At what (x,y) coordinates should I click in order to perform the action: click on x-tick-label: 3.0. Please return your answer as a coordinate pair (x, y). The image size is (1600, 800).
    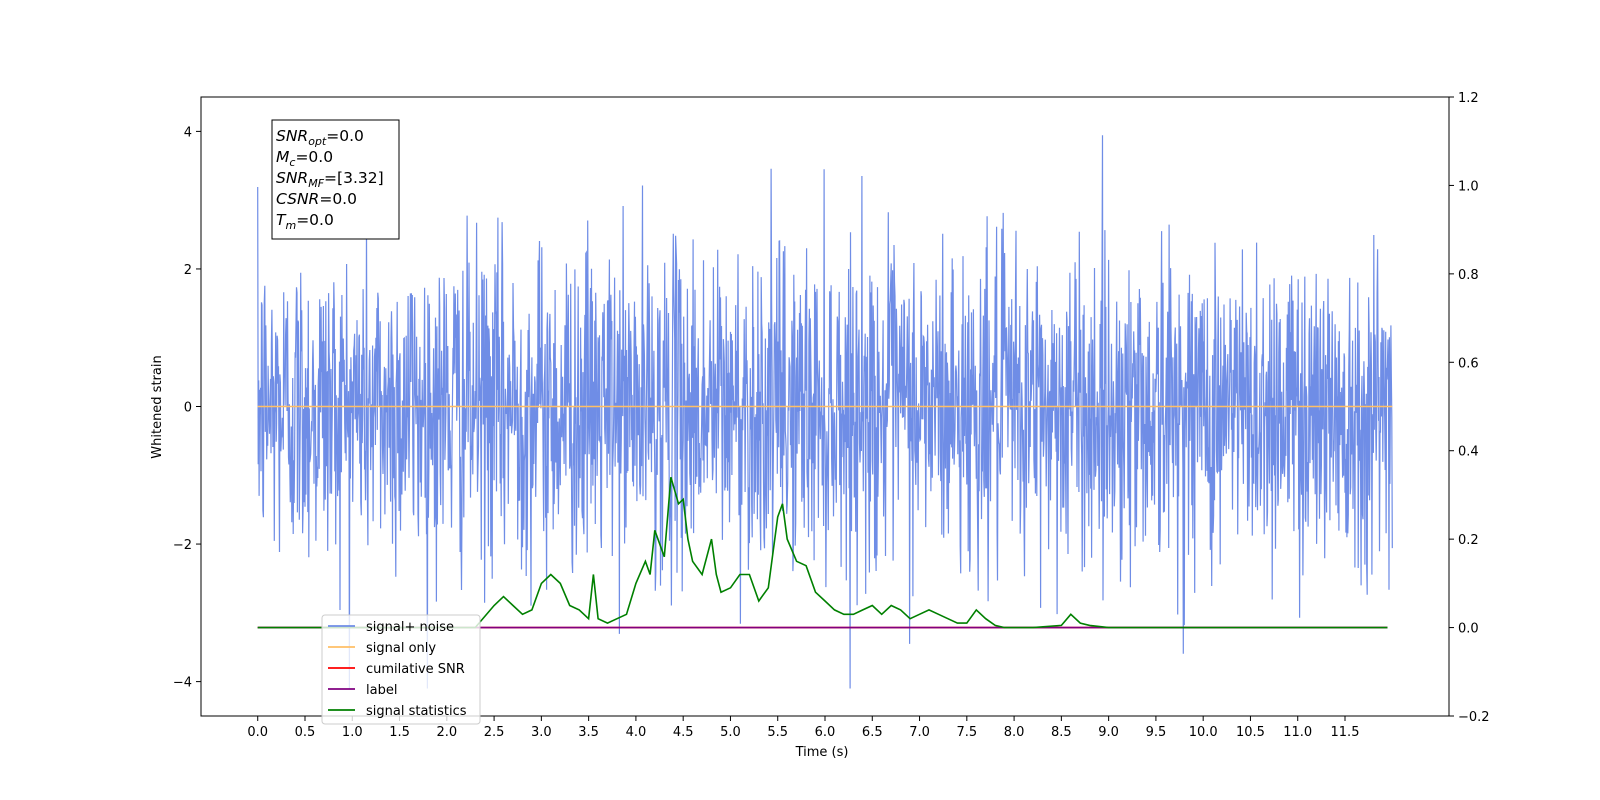
    Looking at the image, I should click on (541, 732).